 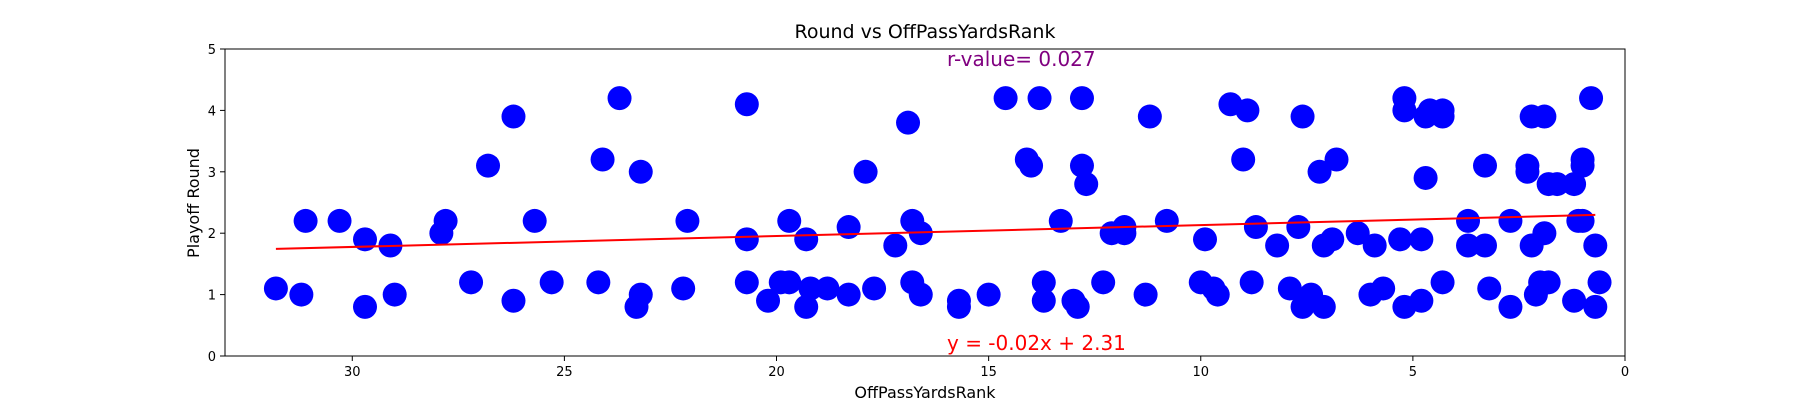 I want to click on r-value-annotation: r-value= 0.027, so click(x=1021, y=59).